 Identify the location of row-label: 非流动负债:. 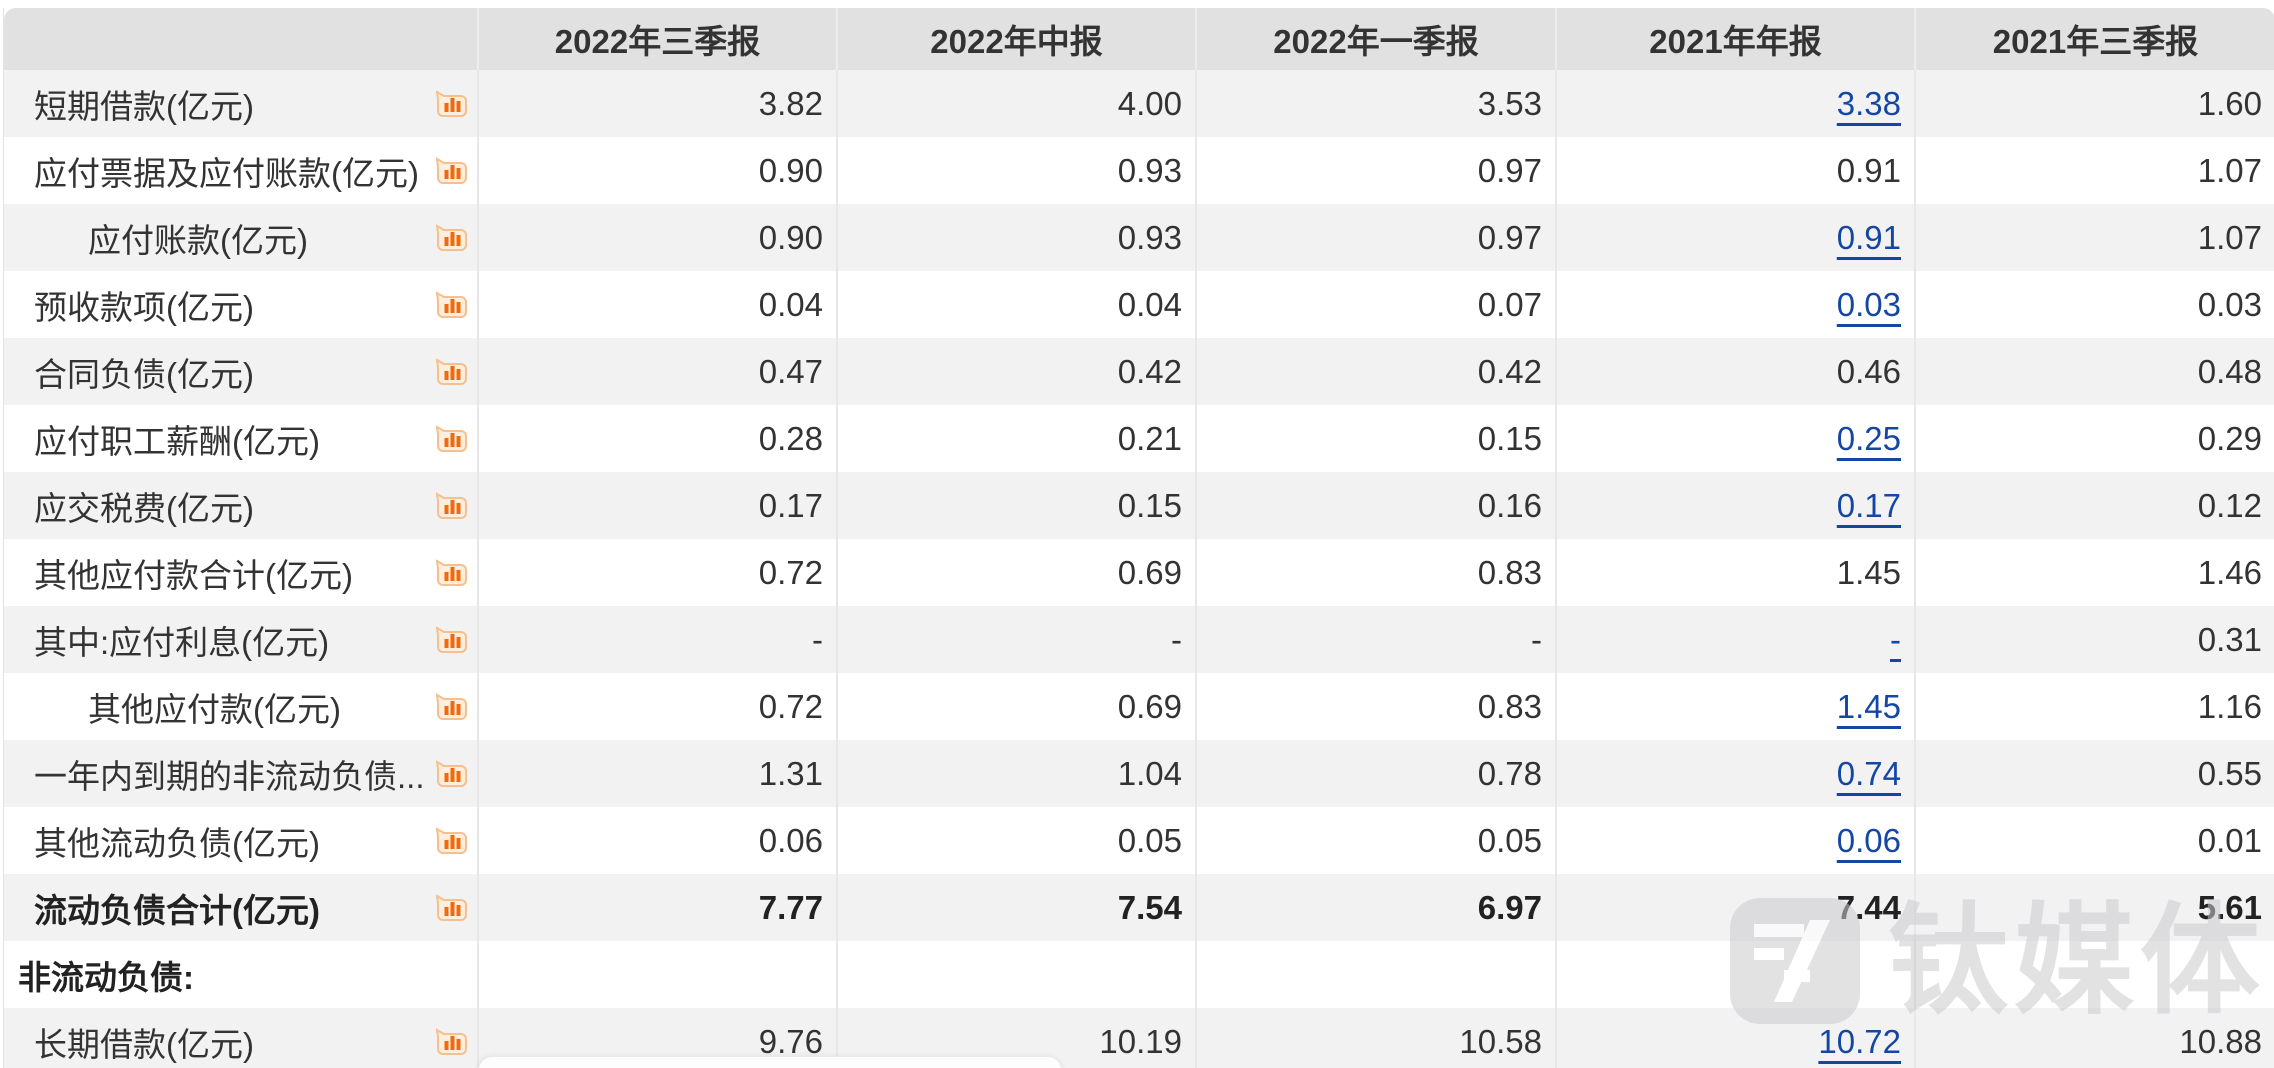
(106, 977).